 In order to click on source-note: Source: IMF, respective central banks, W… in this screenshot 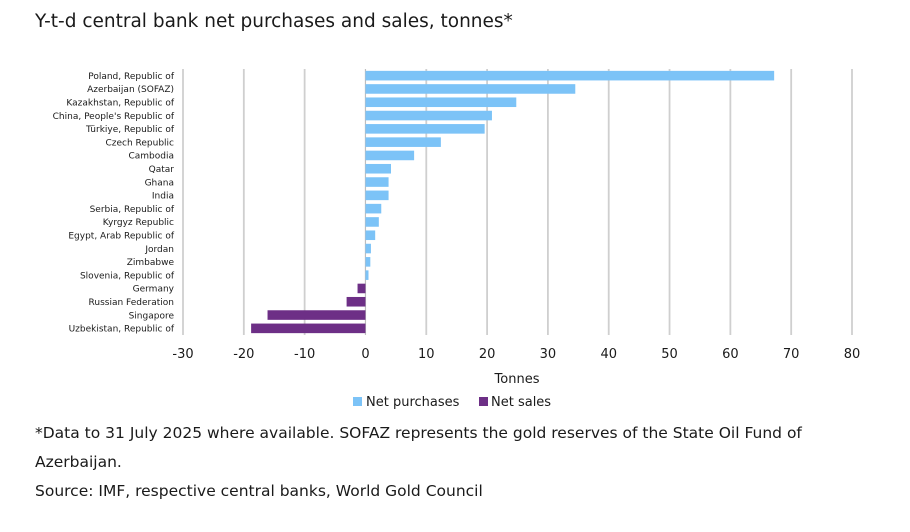, I will do `click(259, 491)`.